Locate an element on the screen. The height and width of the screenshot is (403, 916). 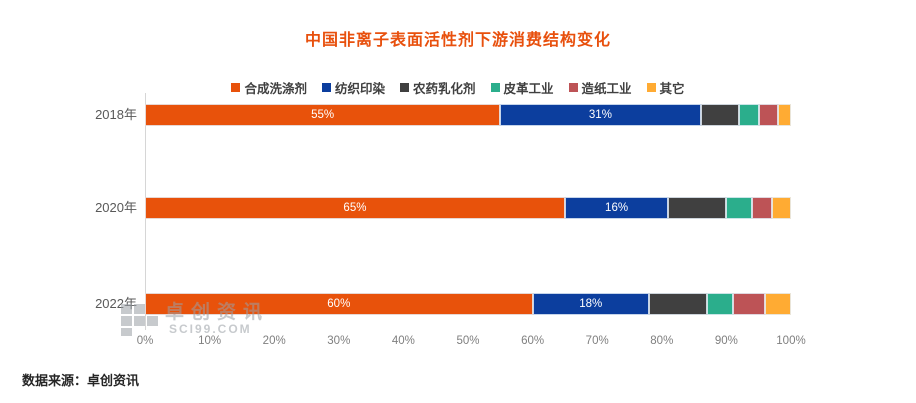
bar-row: 60% 18% is located at coordinates (468, 304).